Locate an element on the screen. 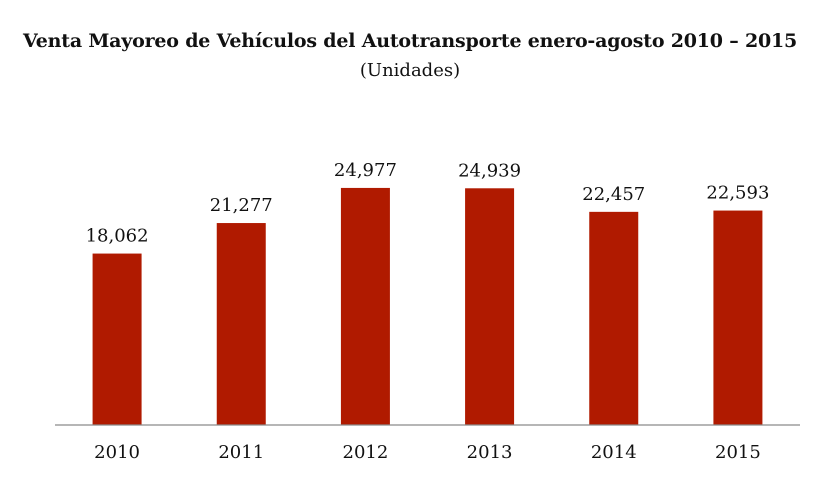 Image resolution: width=820 pixels, height=497 pixels. bar-2014 is located at coordinates (614, 318).